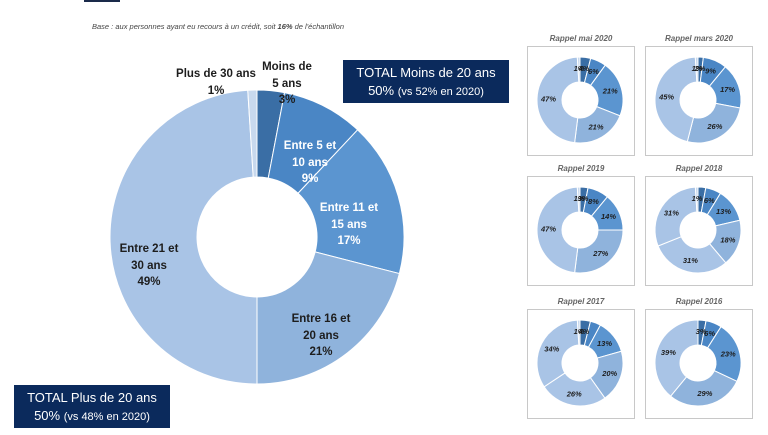 The width and height of the screenshot is (768, 435). Describe the element at coordinates (609, 373) in the screenshot. I see `mini-donut-5-label-3: 20%` at that location.